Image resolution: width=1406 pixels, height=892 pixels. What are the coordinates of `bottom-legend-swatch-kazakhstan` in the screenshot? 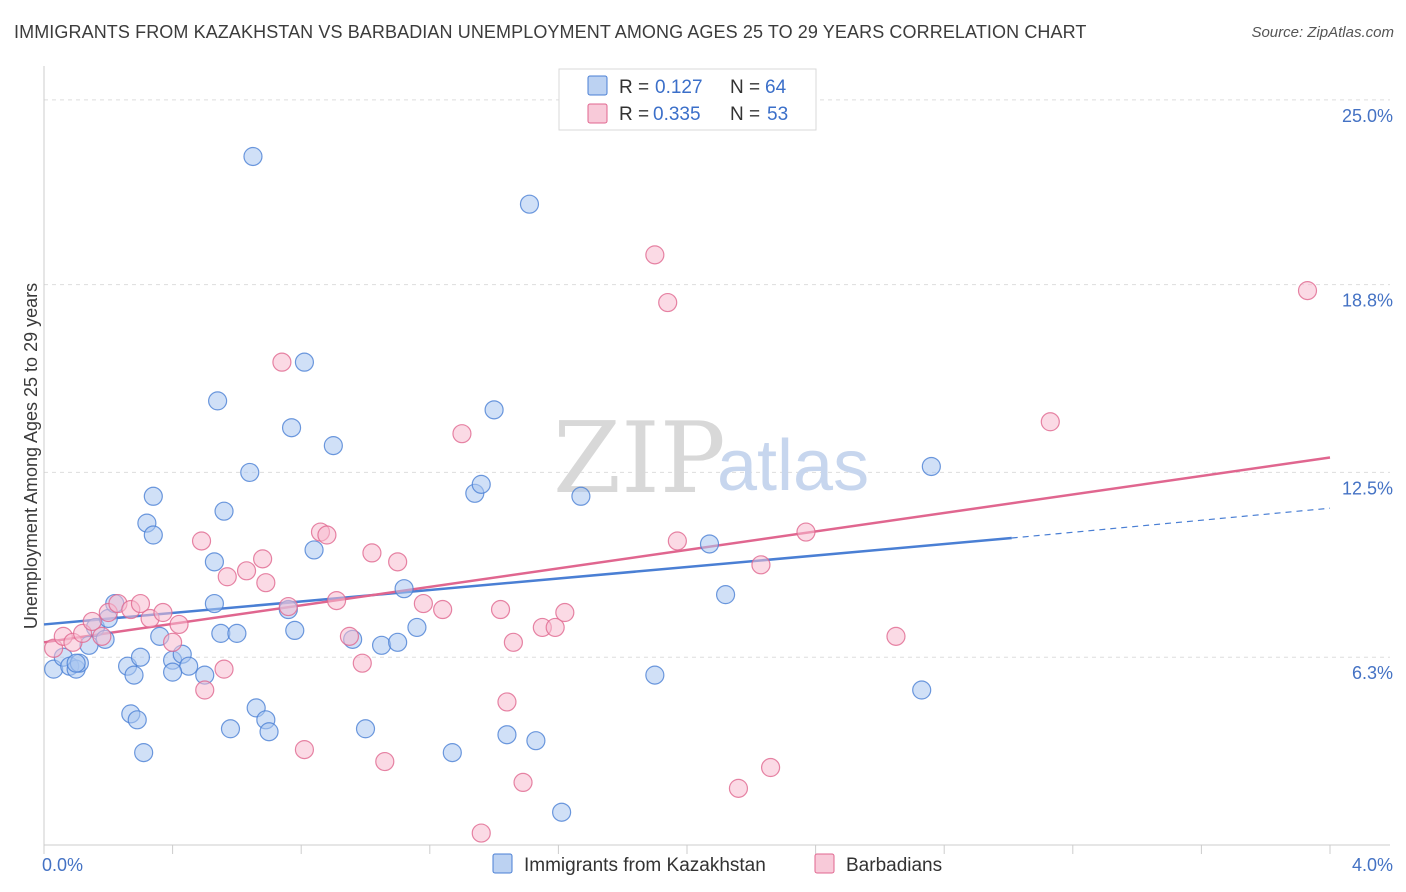 It's located at (502, 863).